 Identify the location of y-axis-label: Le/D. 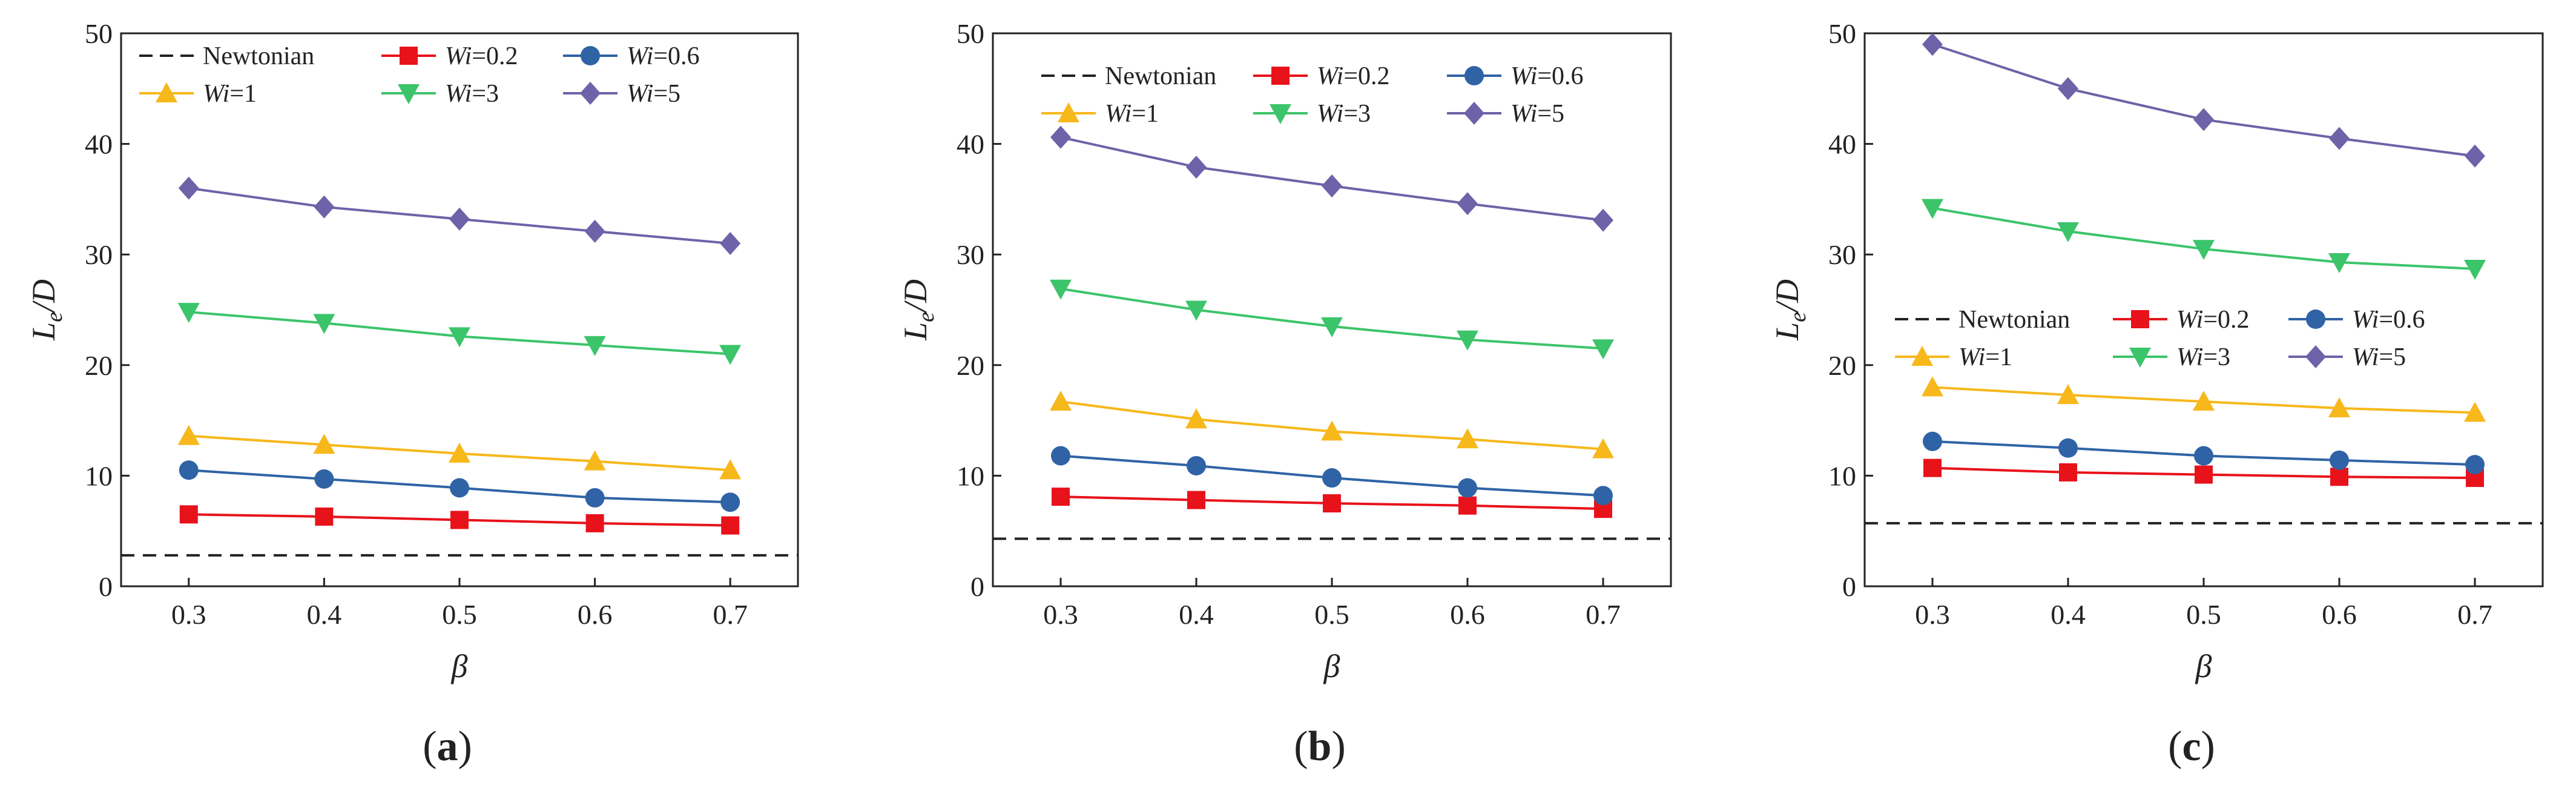
(918, 310).